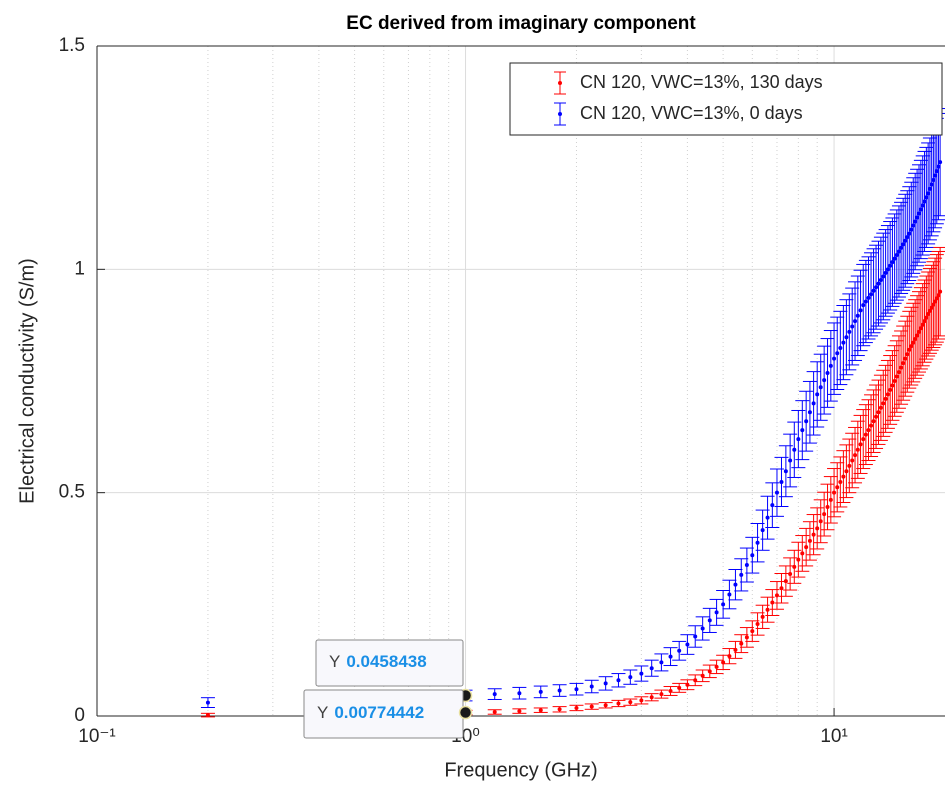 The width and height of the screenshot is (945, 809). I want to click on y-tick-label: 1.5, so click(72, 45).